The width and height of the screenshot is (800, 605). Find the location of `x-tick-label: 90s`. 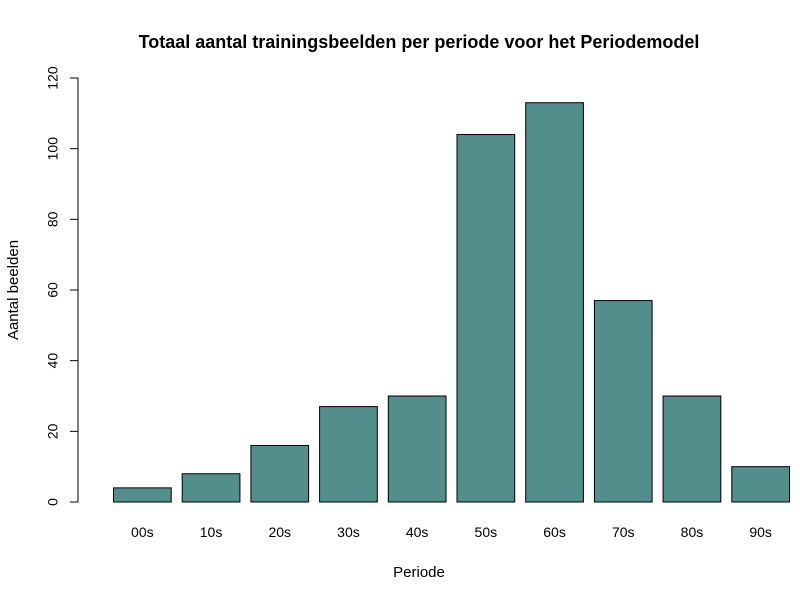

x-tick-label: 90s is located at coordinates (760, 532).